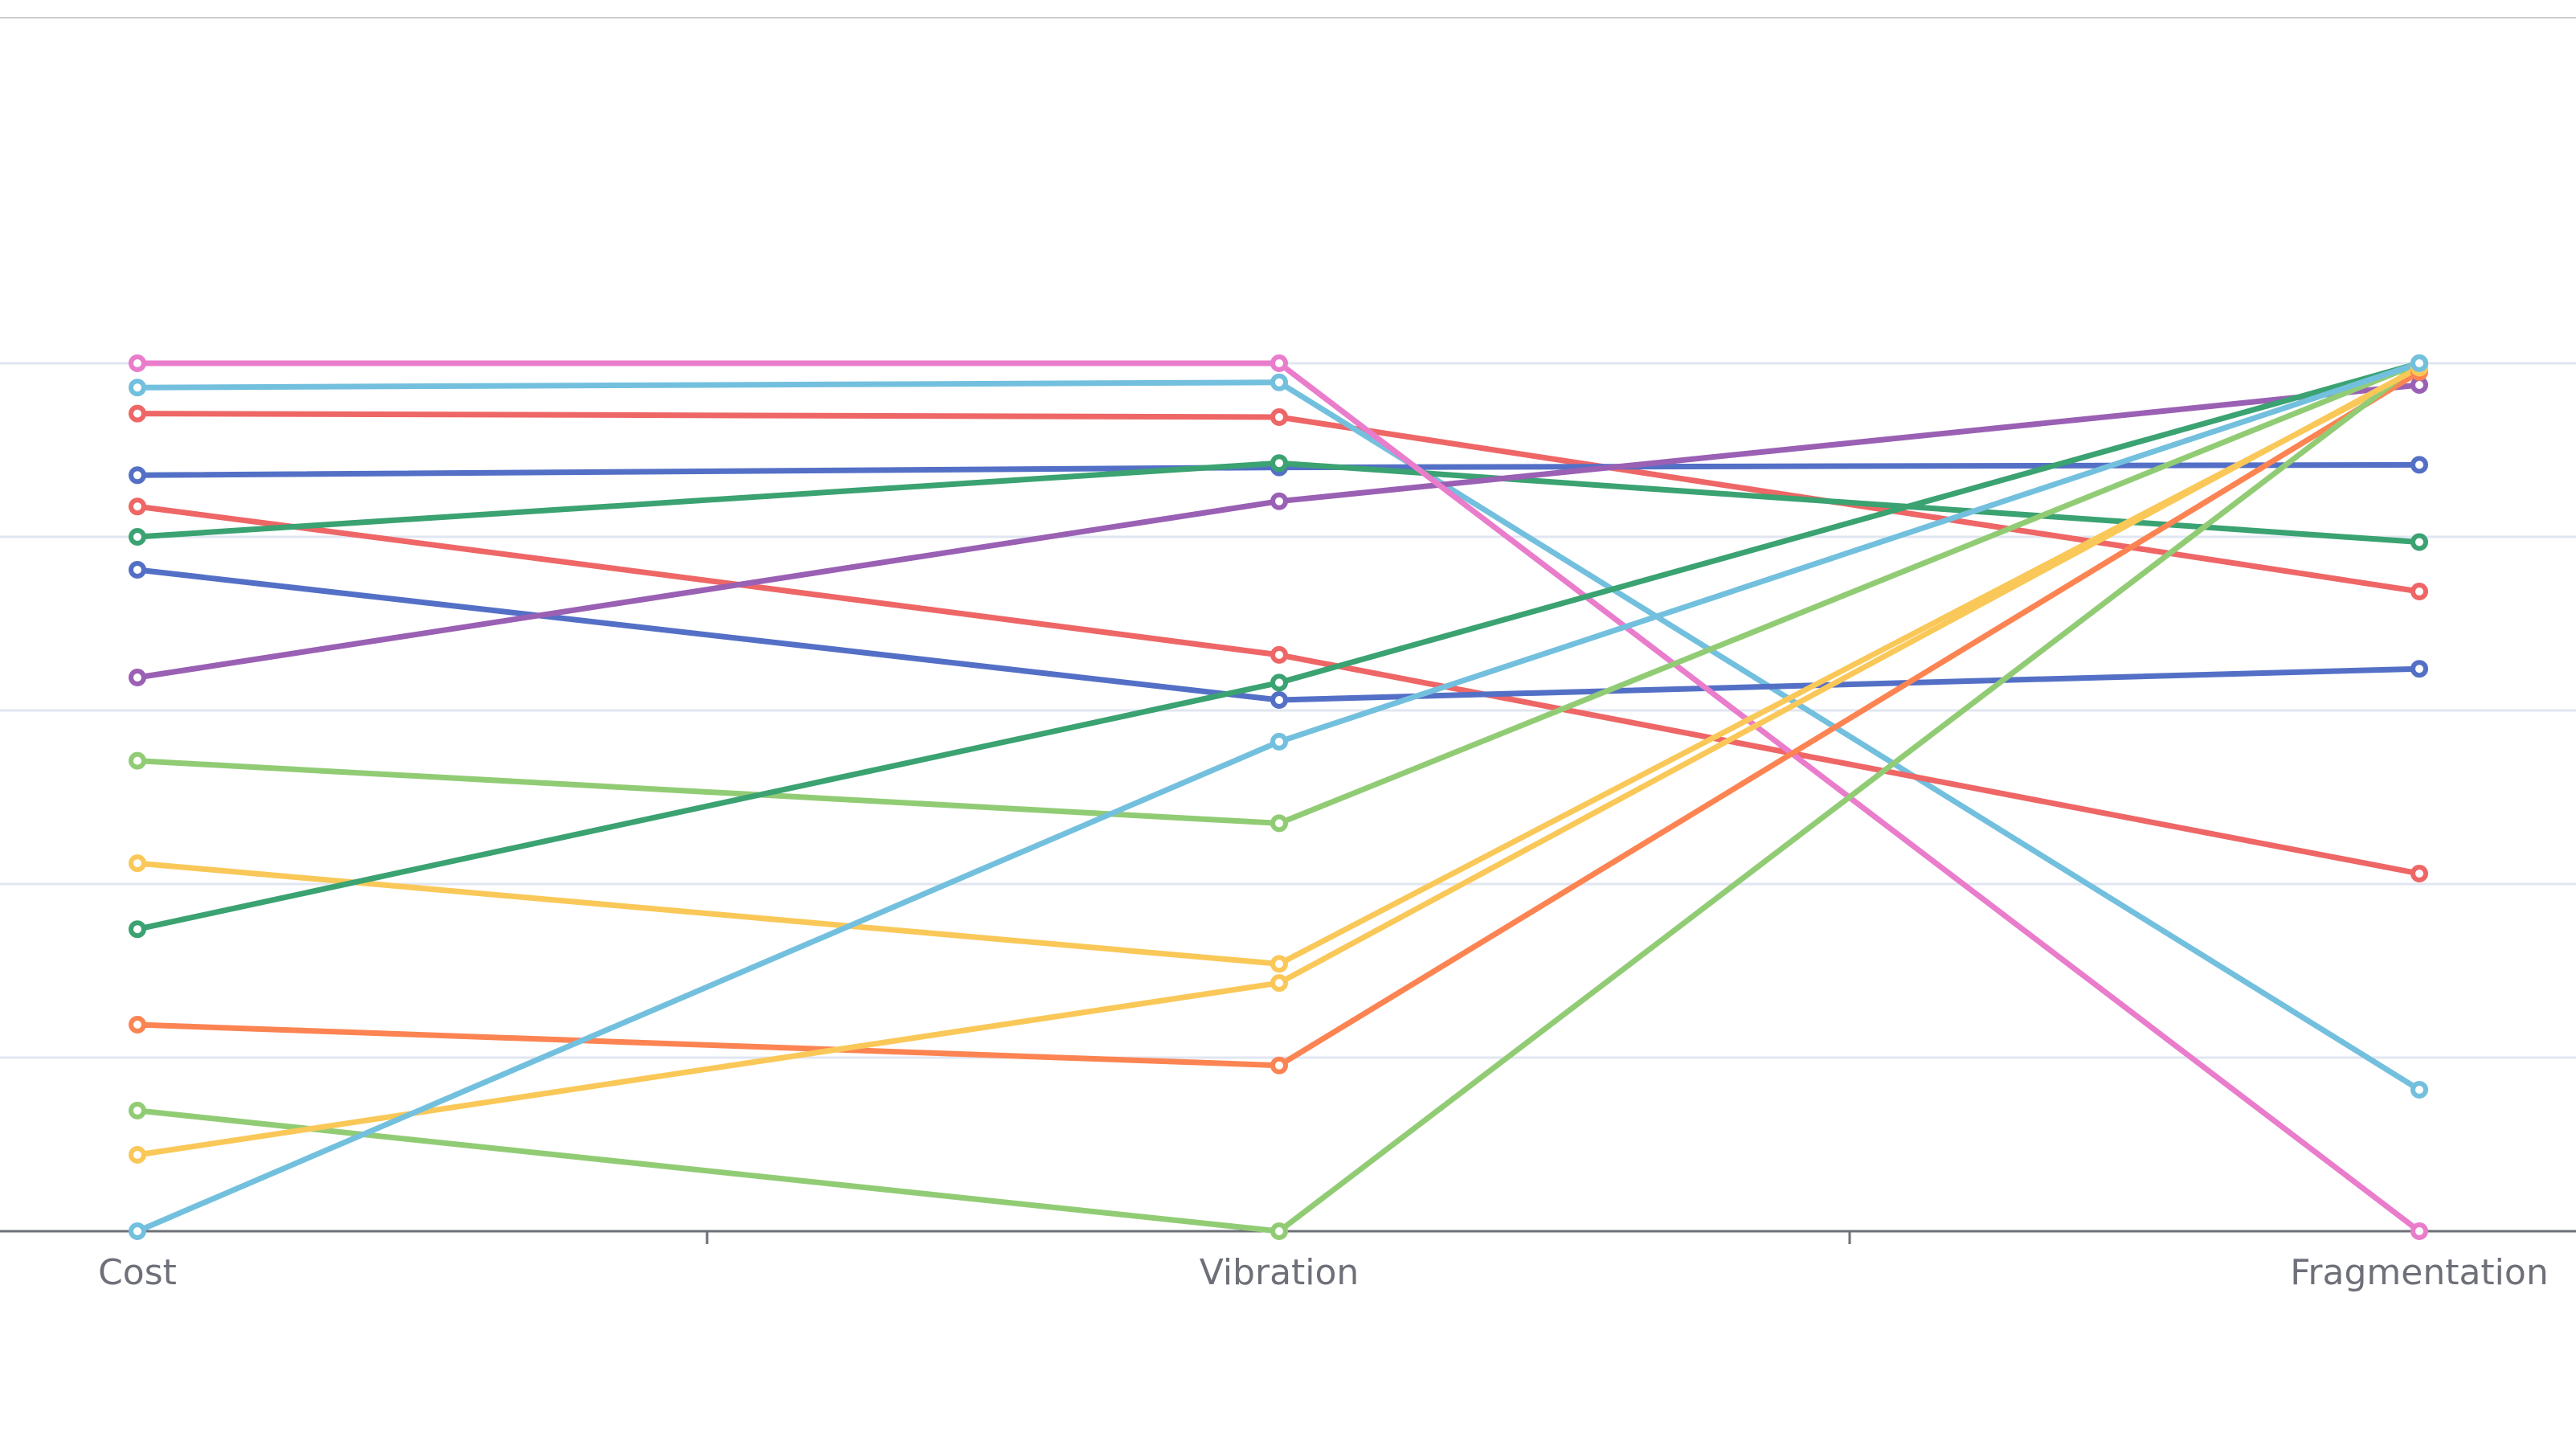  I want to click on x-tick-label: Cost, so click(138, 1272).